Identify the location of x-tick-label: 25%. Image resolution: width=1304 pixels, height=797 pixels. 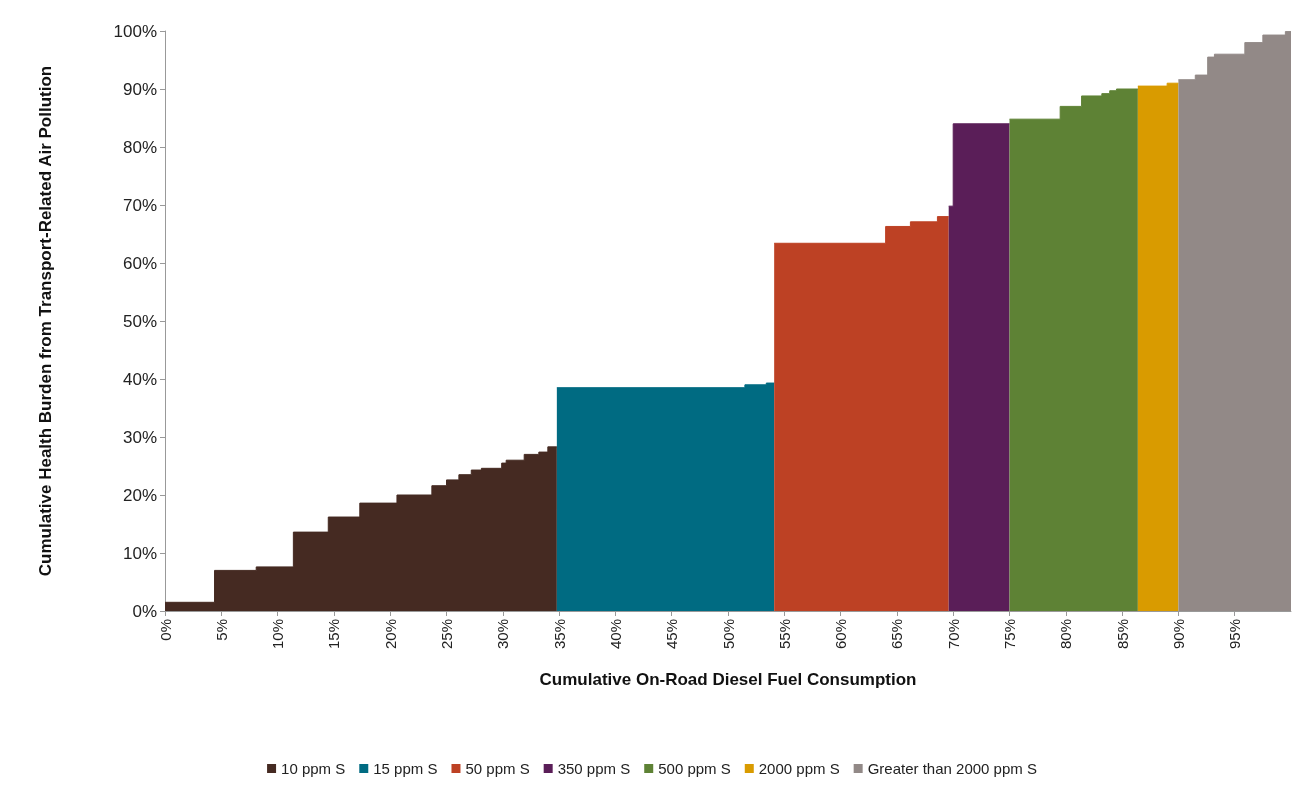
(446, 634).